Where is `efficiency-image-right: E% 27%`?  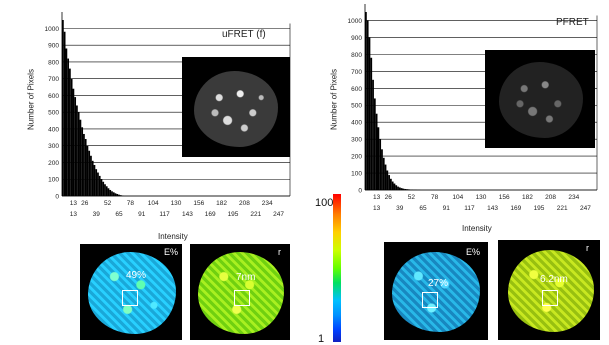 efficiency-image-right: E% 27% is located at coordinates (436, 291).